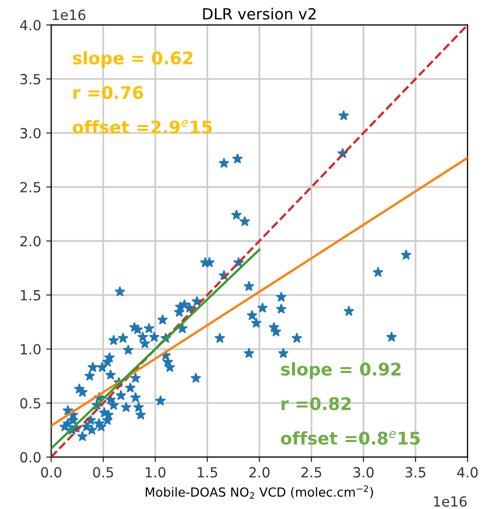 The image size is (483, 509). What do you see at coordinates (467, 472) in the screenshot?
I see `x-tick-label: 4.0` at bounding box center [467, 472].